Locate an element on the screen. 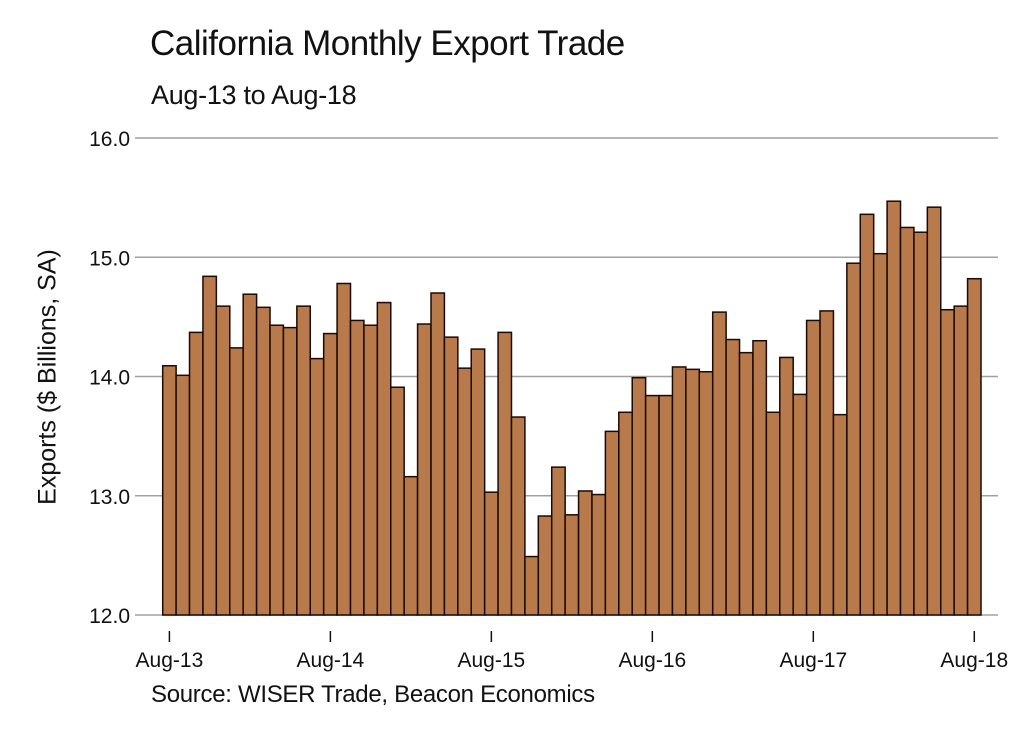 The width and height of the screenshot is (1024, 745). bar: Aug-14: 14.36 is located at coordinates (330, 474).